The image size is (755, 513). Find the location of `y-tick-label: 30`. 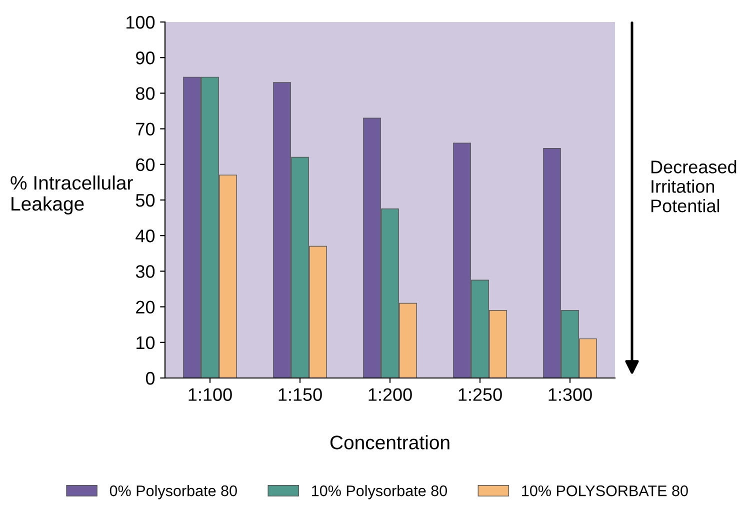

y-tick-label: 30 is located at coordinates (145, 271).